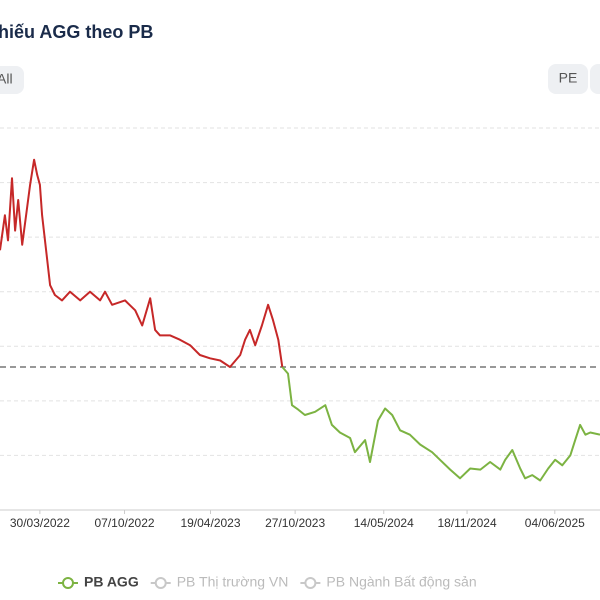  I want to click on x-tick-label: 19/04/2023, so click(210, 523).